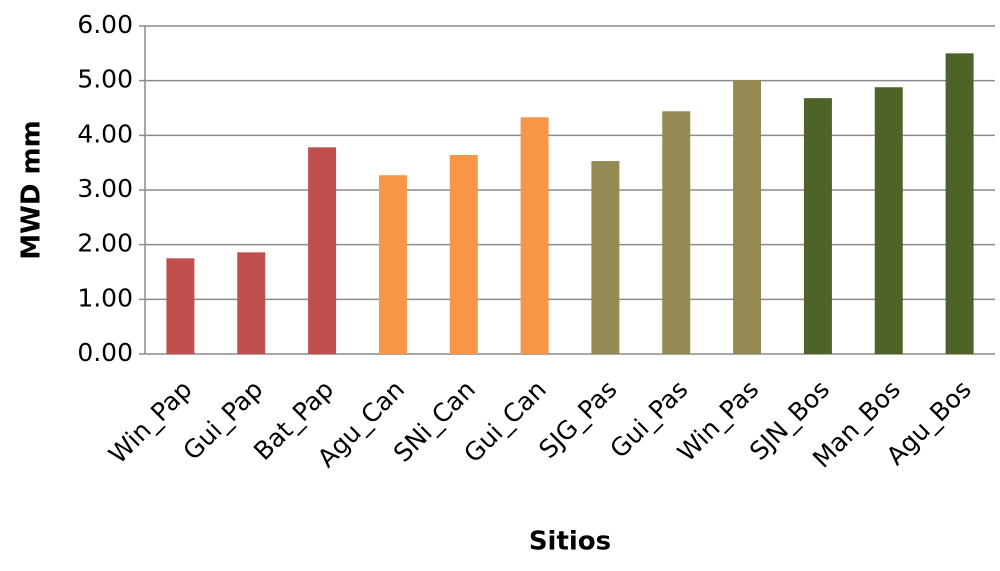 The image size is (1000, 571). Describe the element at coordinates (105, 188) in the screenshot. I see `y-tick-label: 3.00` at that location.